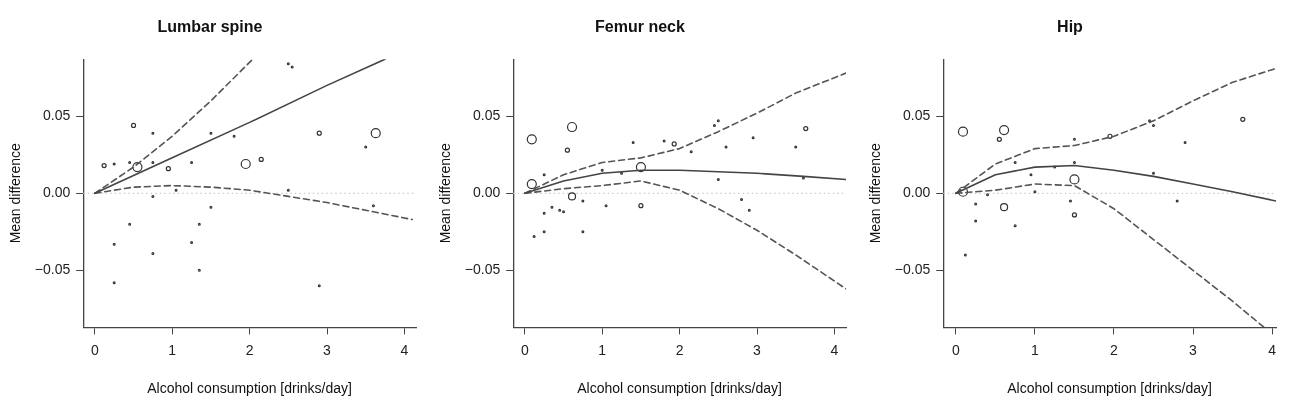  What do you see at coordinates (210, 27) in the screenshot?
I see `chart-title: Lumbar spine` at bounding box center [210, 27].